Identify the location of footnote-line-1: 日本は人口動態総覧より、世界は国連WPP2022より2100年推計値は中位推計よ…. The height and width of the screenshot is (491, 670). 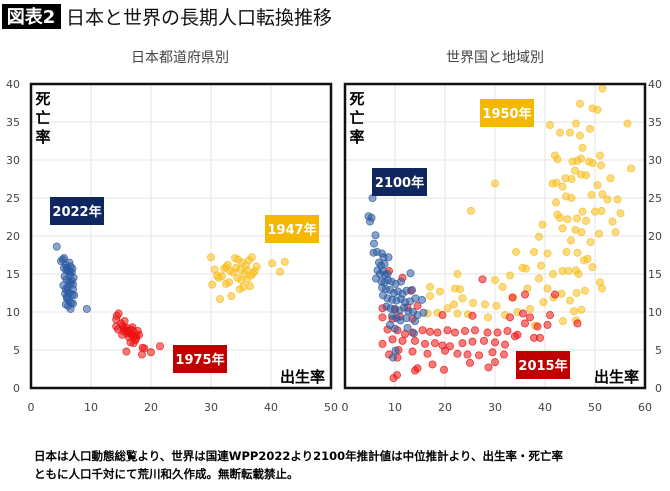
(298, 456).